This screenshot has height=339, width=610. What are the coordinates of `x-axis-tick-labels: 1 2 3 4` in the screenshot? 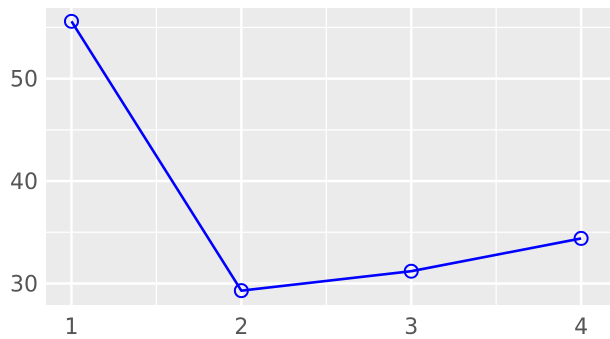 It's located at (326, 327).